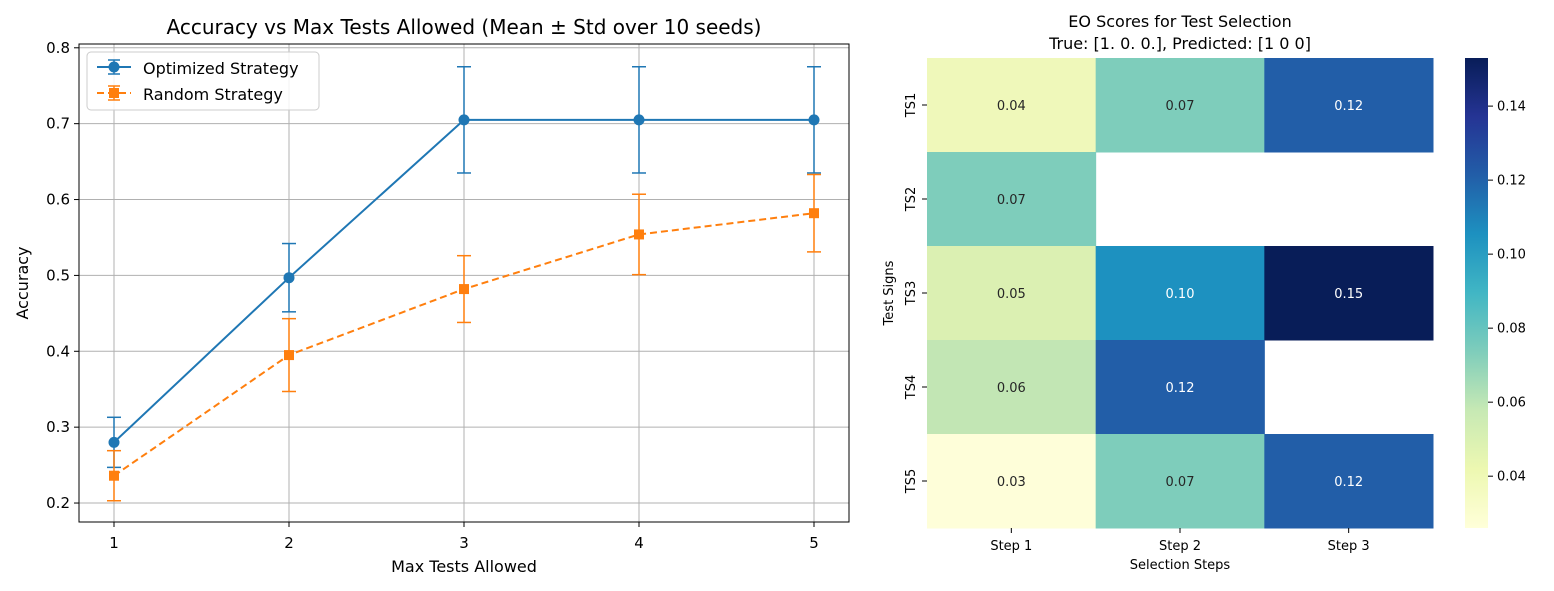  Describe the element at coordinates (58, 200) in the screenshot. I see `y-tick-label: 0.6` at that location.